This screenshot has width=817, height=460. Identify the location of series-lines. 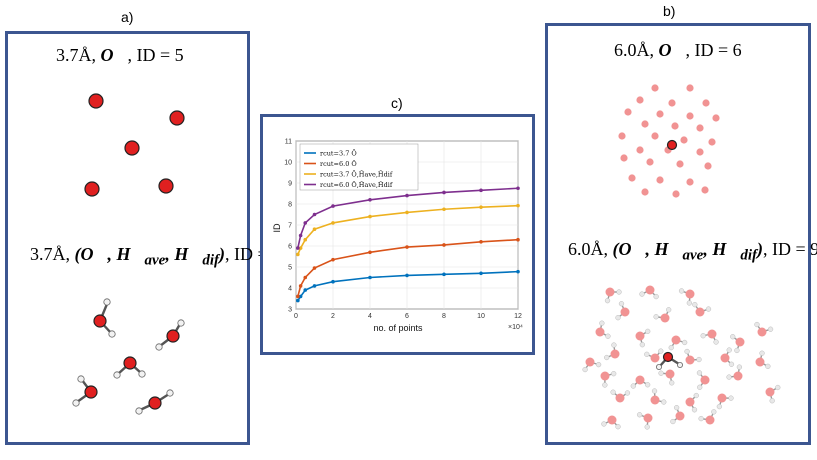
(408, 244).